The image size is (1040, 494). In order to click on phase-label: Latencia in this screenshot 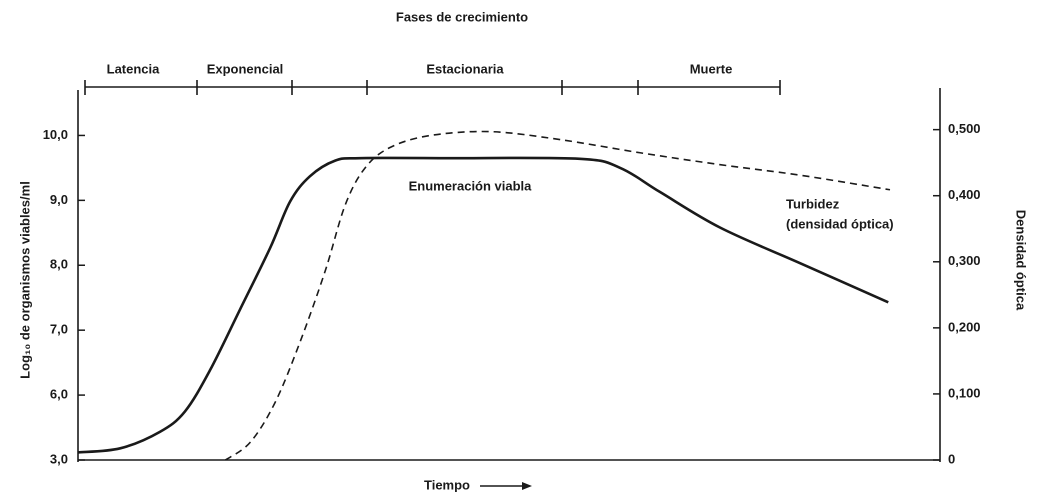, I will do `click(134, 68)`.